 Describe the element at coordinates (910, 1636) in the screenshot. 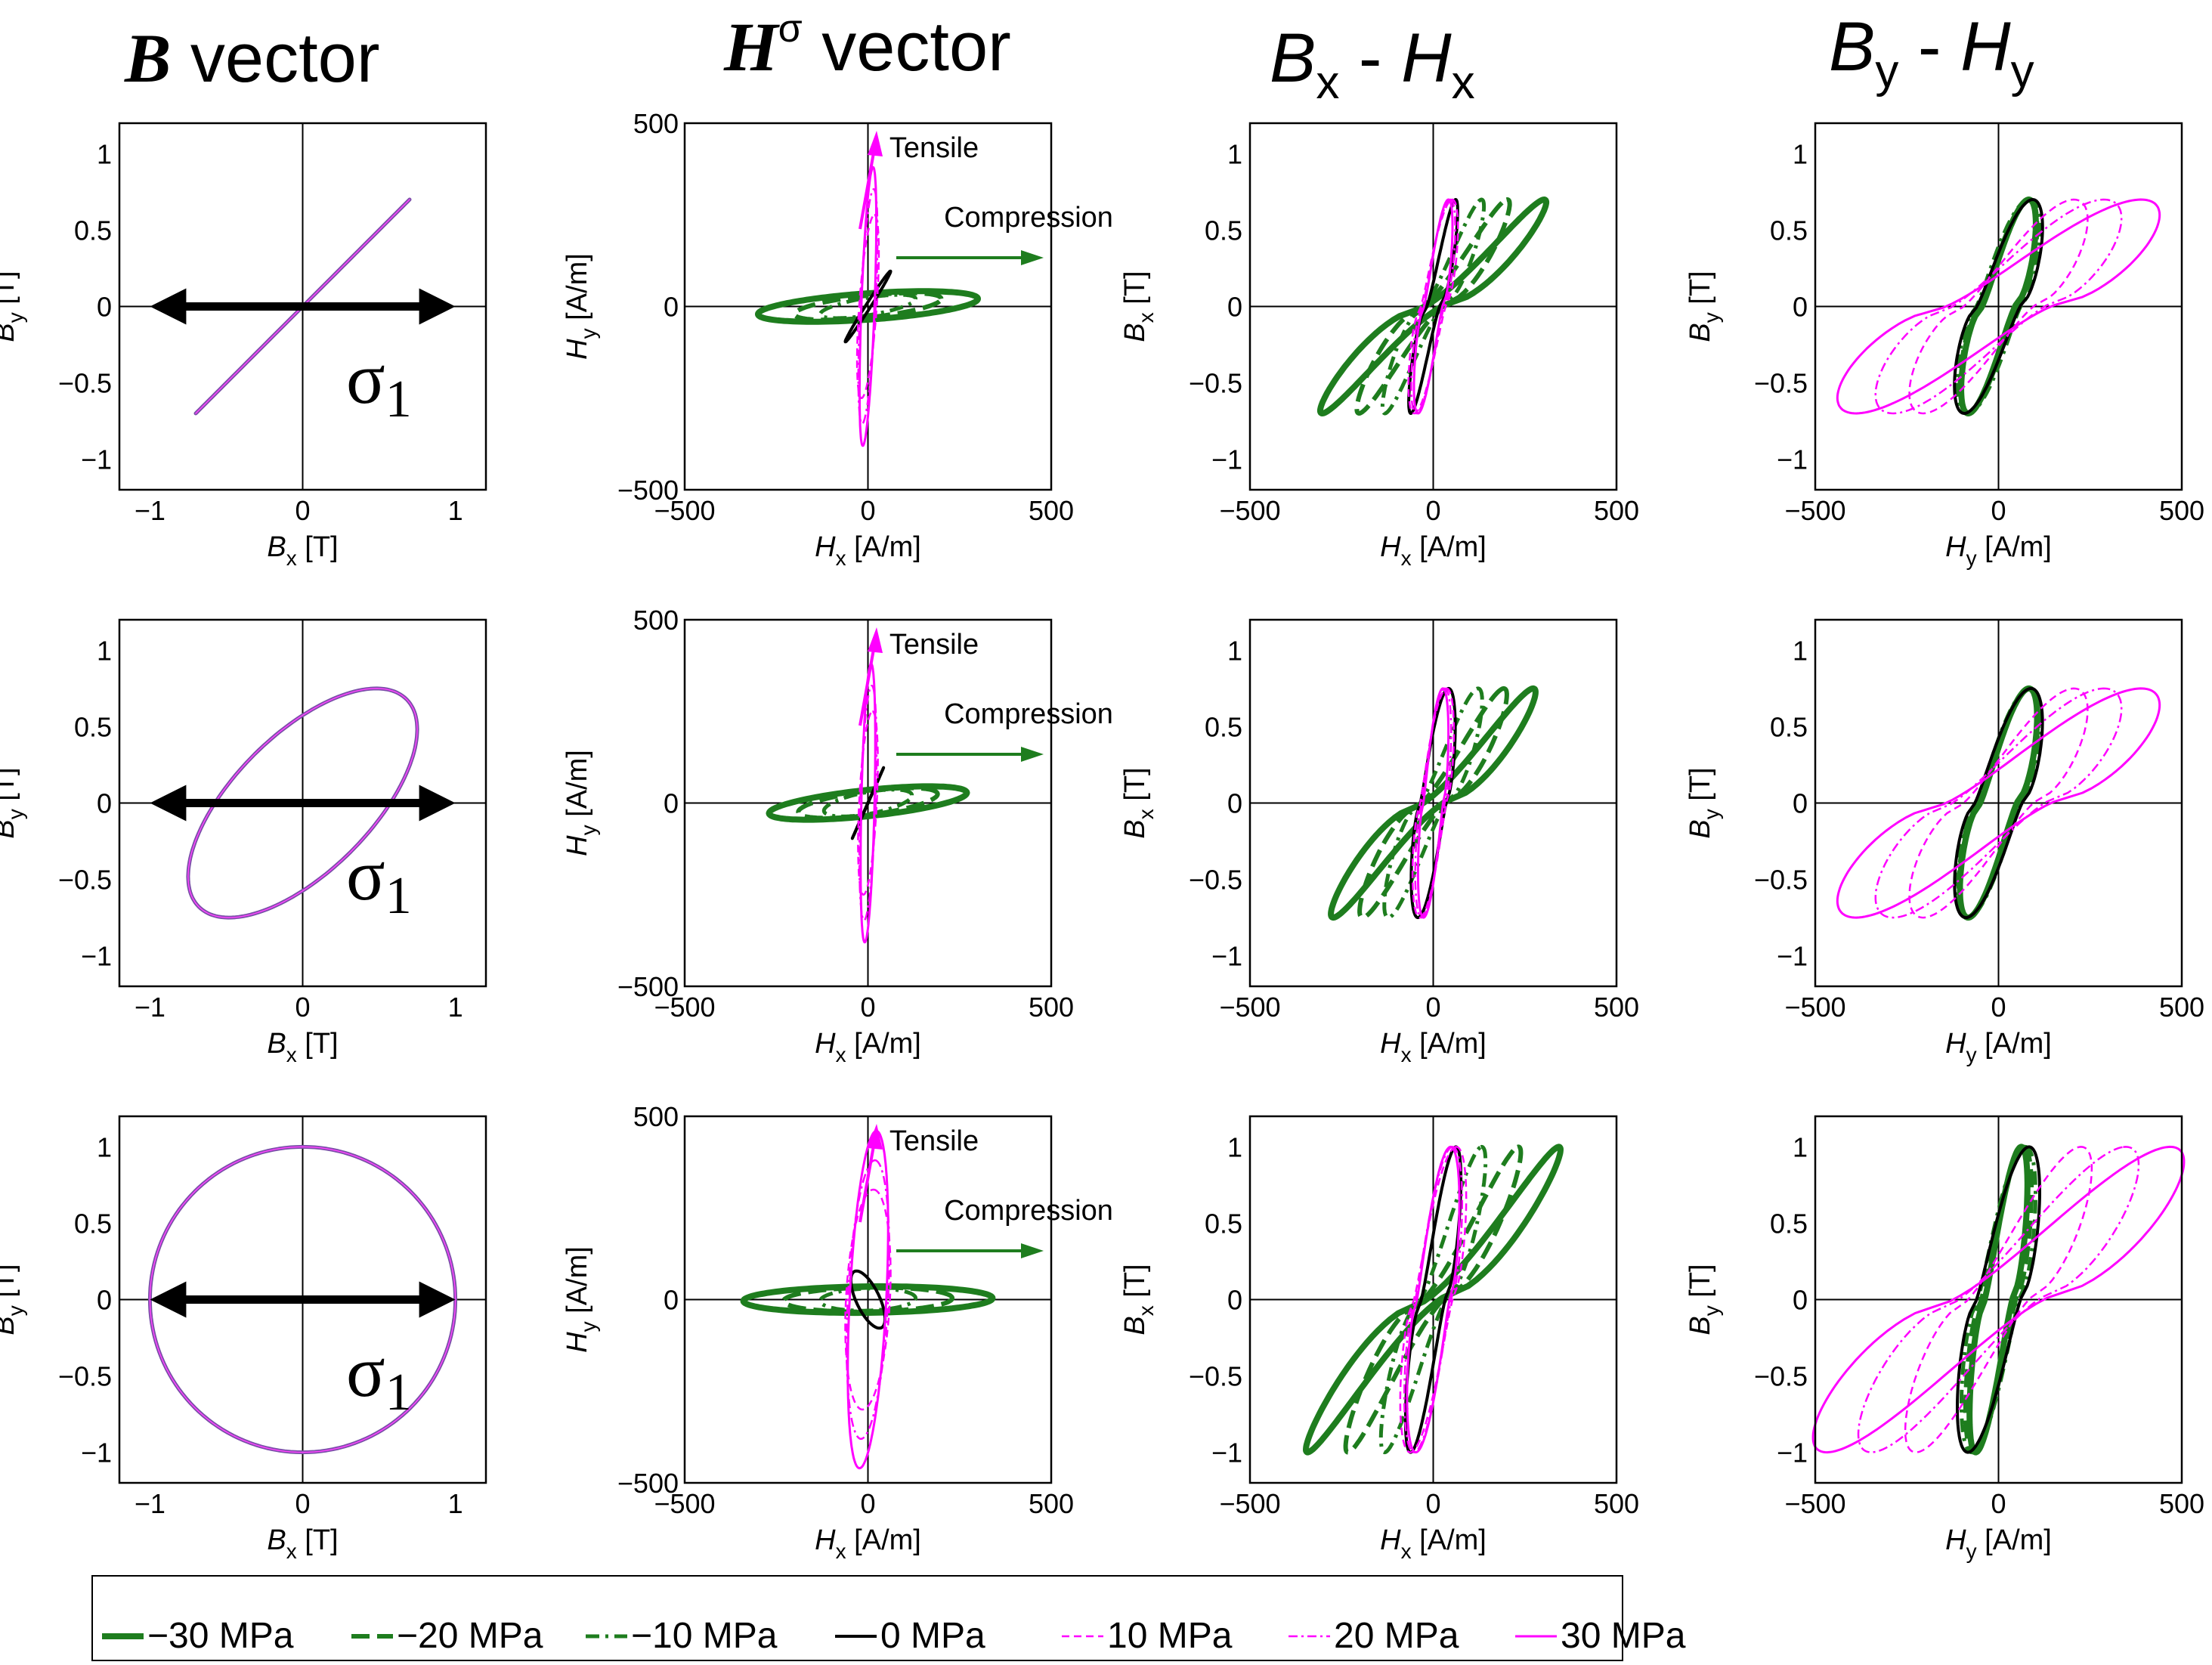

I see `legend-item: 0 MPa` at that location.